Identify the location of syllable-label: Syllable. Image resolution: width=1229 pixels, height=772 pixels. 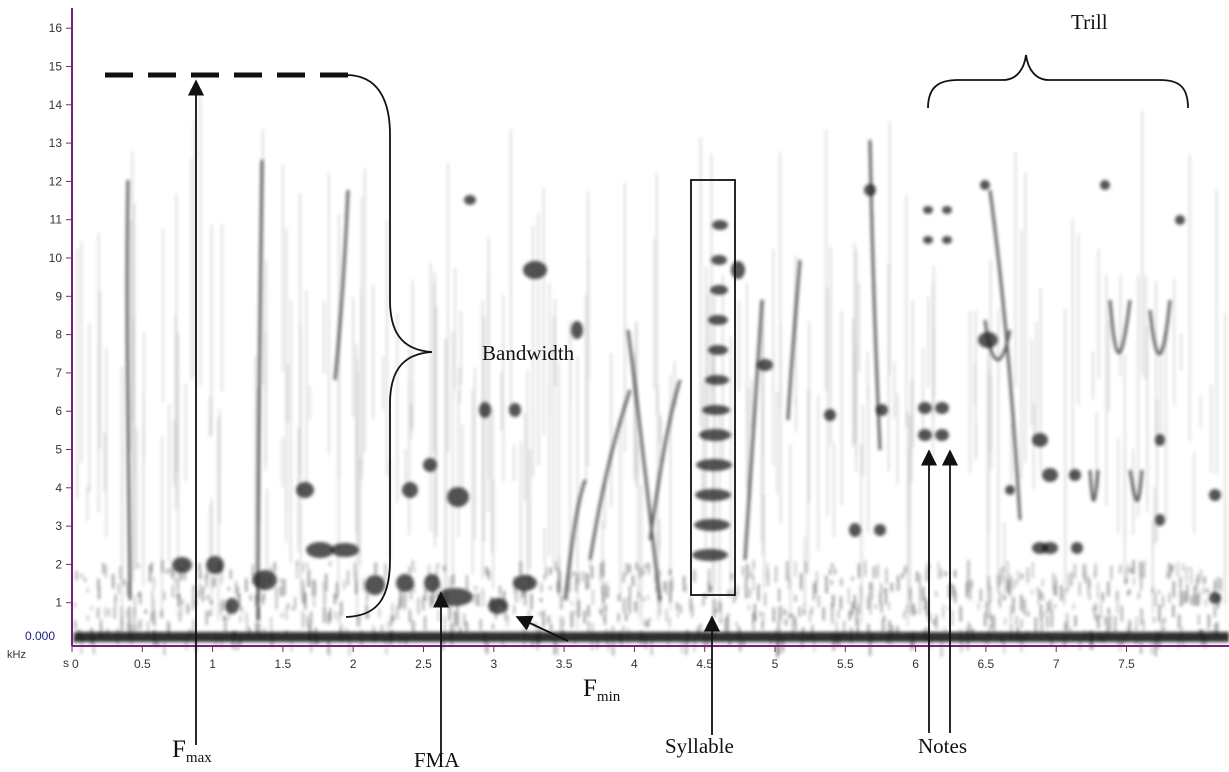
(699, 746).